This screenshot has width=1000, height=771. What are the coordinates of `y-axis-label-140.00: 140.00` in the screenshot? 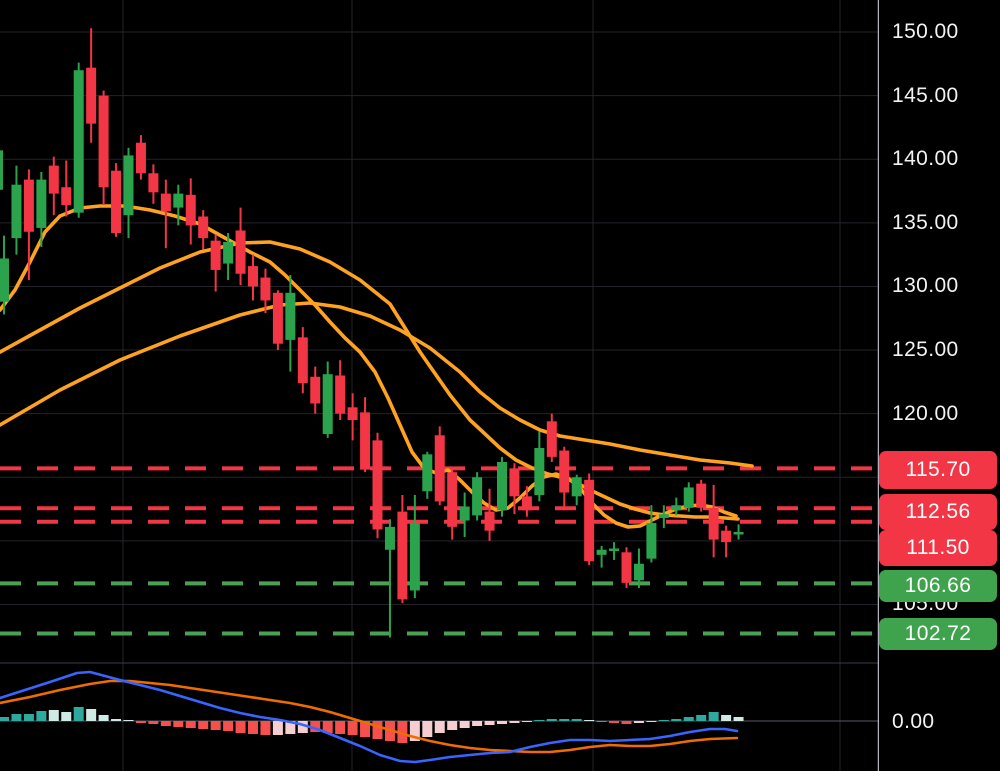 It's located at (925, 159).